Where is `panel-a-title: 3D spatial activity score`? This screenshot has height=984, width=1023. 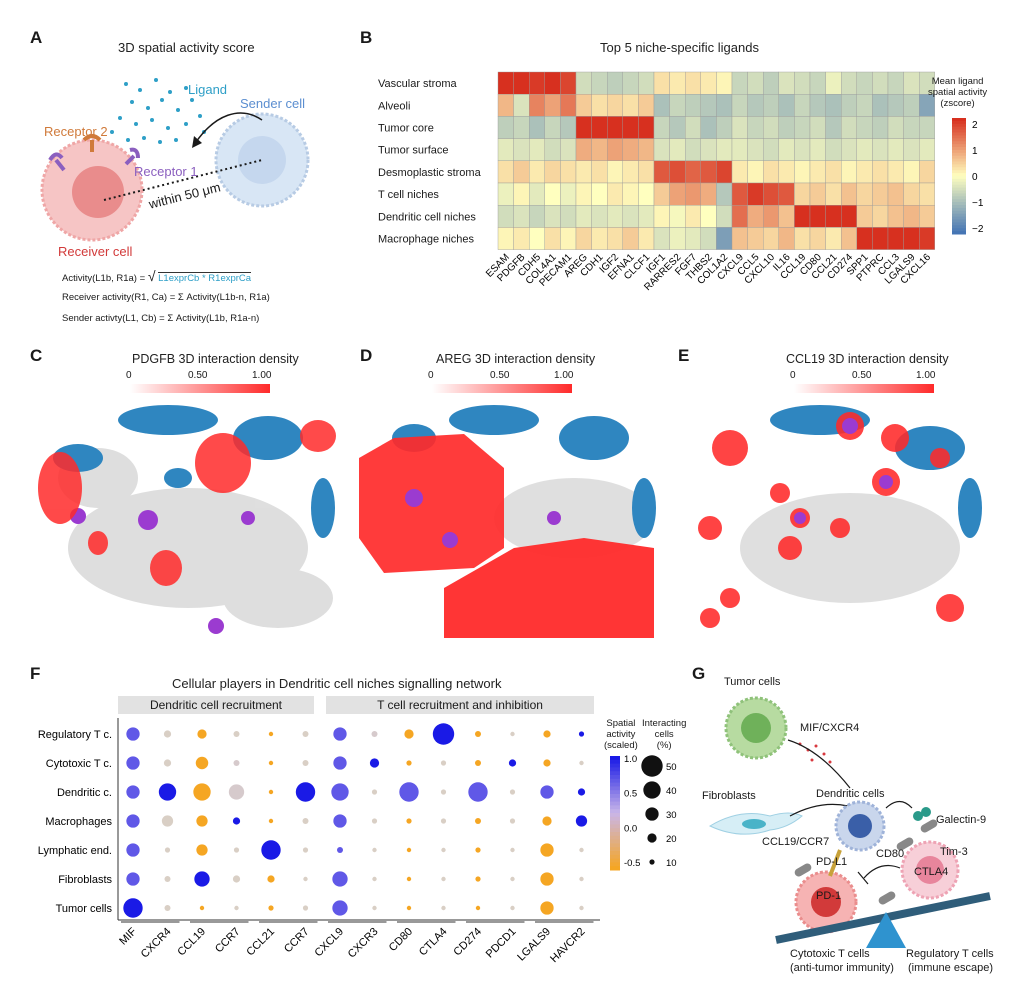
panel-a-title: 3D spatial activity score is located at coordinates (186, 47).